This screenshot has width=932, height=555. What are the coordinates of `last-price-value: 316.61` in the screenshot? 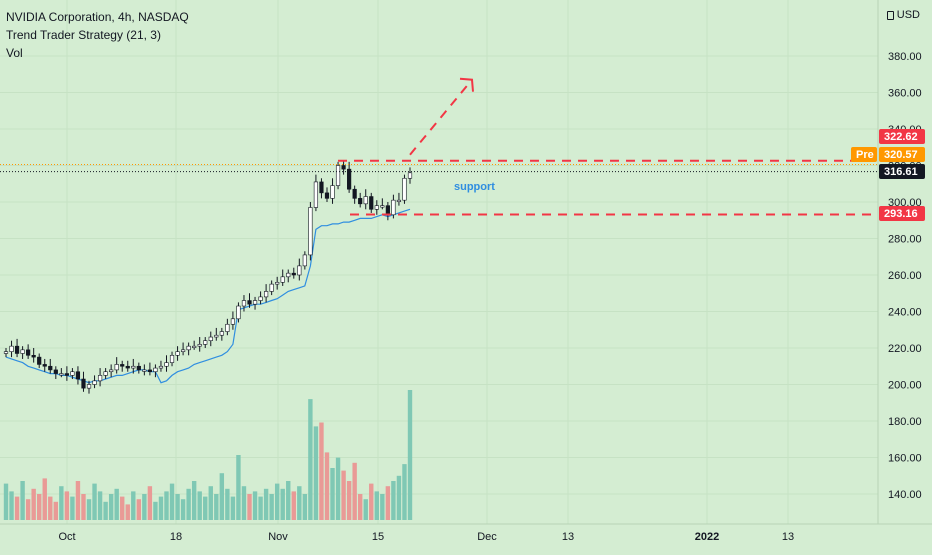 It's located at (901, 172).